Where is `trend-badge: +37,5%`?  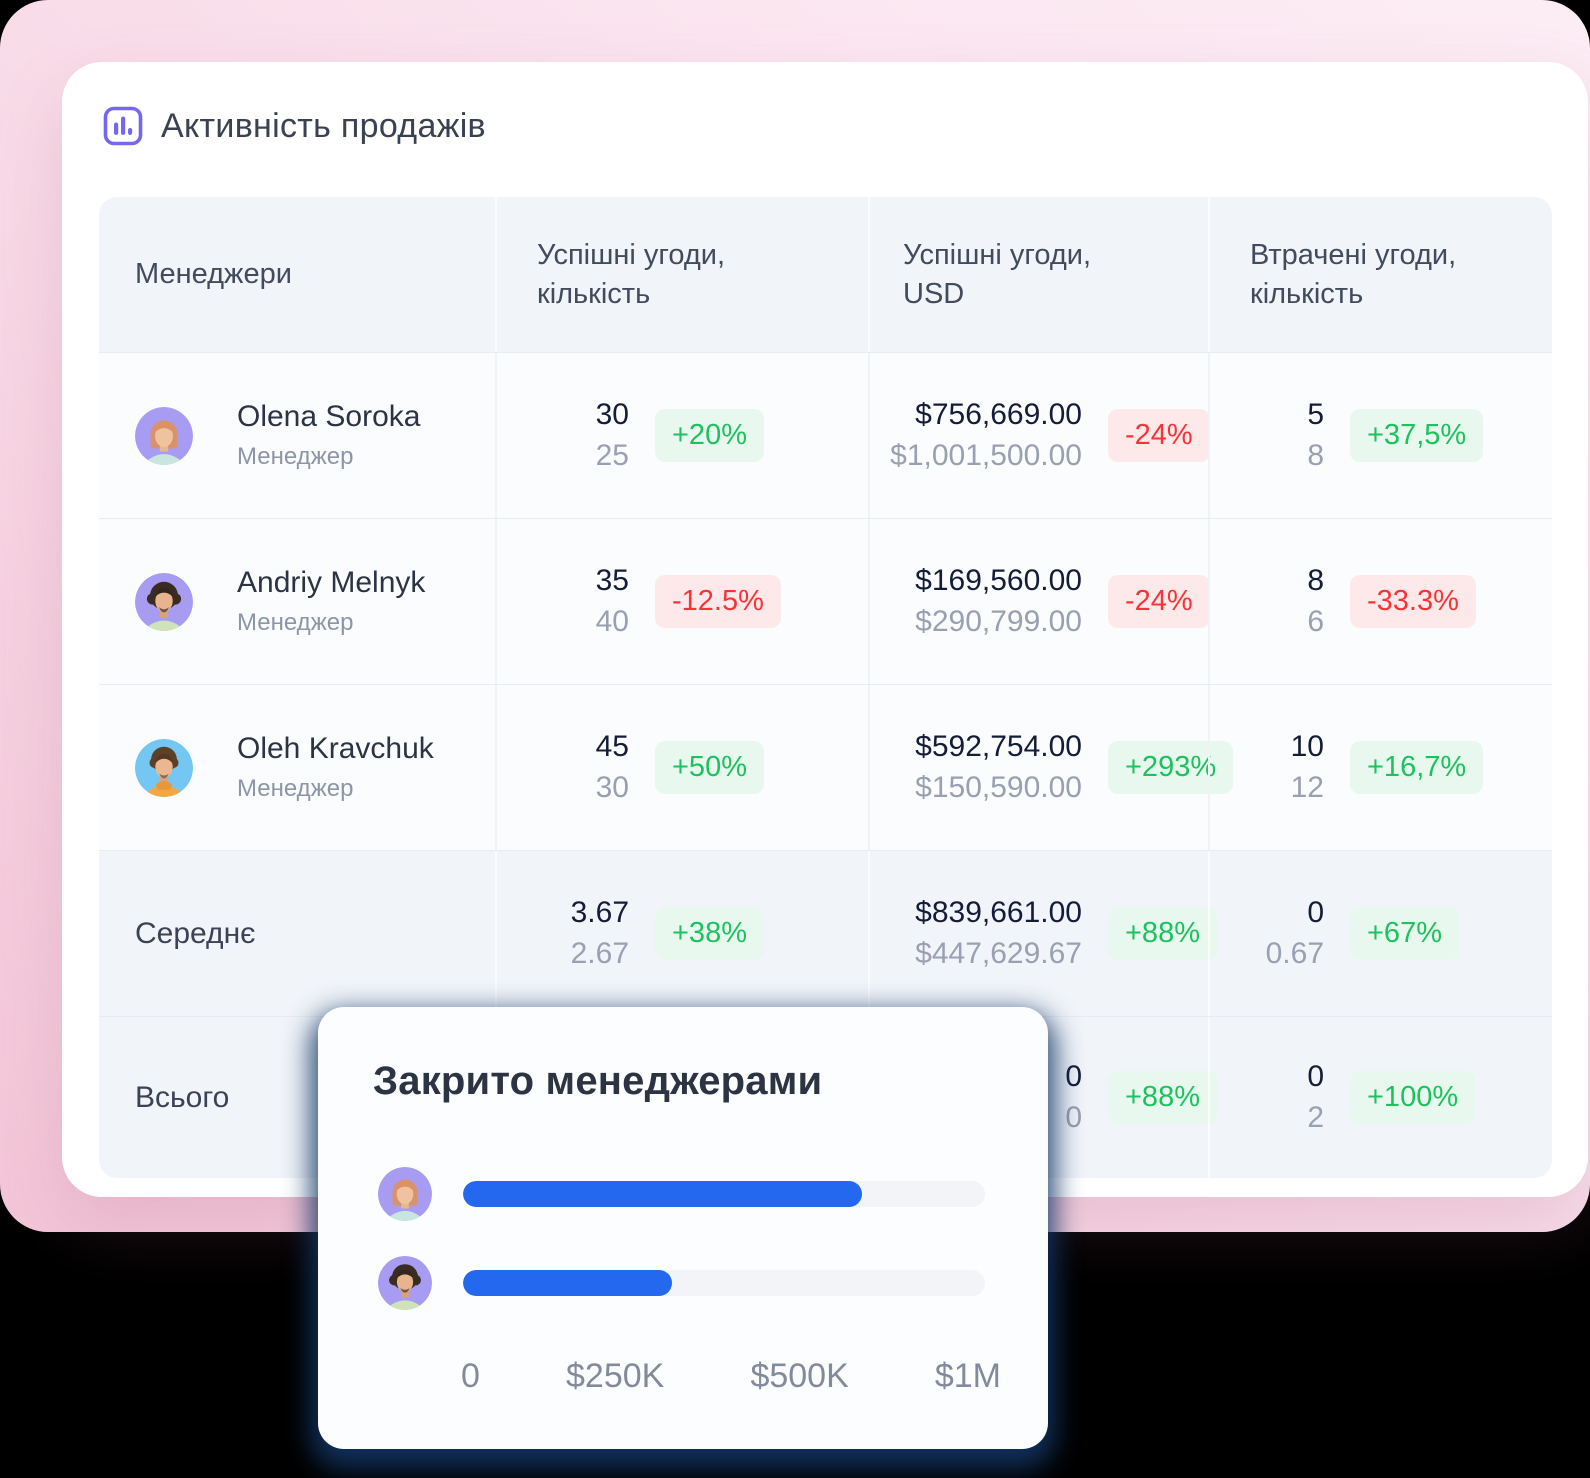 trend-badge: +37,5% is located at coordinates (1417, 435).